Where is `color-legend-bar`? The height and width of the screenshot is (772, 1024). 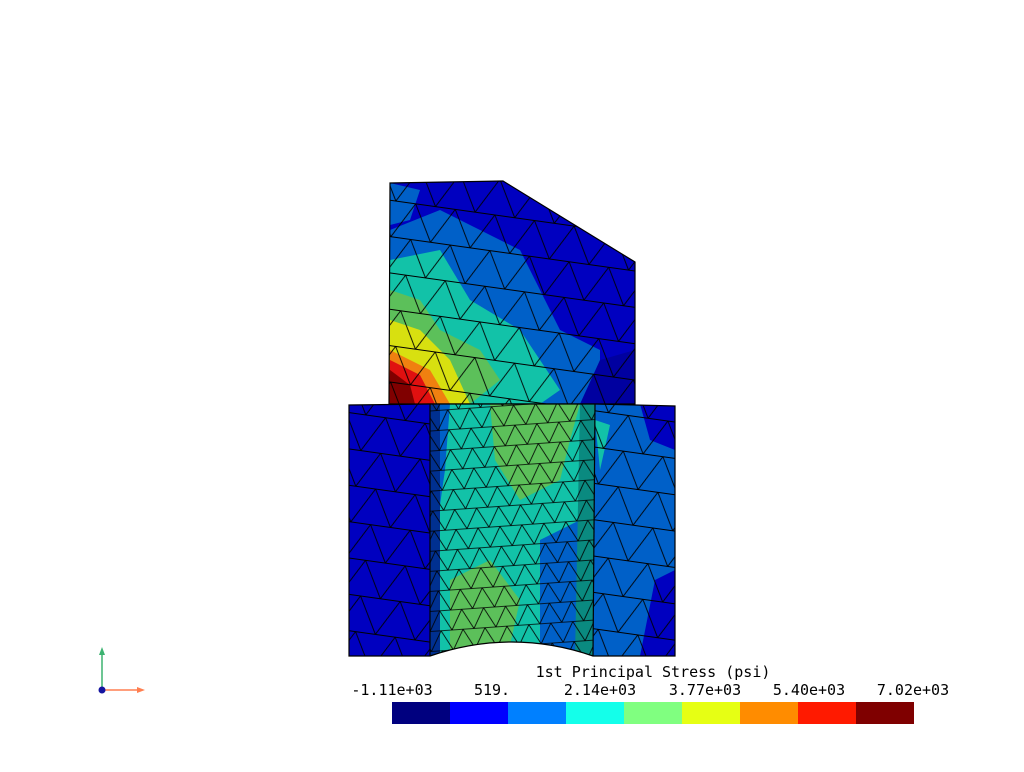
color-legend-bar is located at coordinates (653, 713).